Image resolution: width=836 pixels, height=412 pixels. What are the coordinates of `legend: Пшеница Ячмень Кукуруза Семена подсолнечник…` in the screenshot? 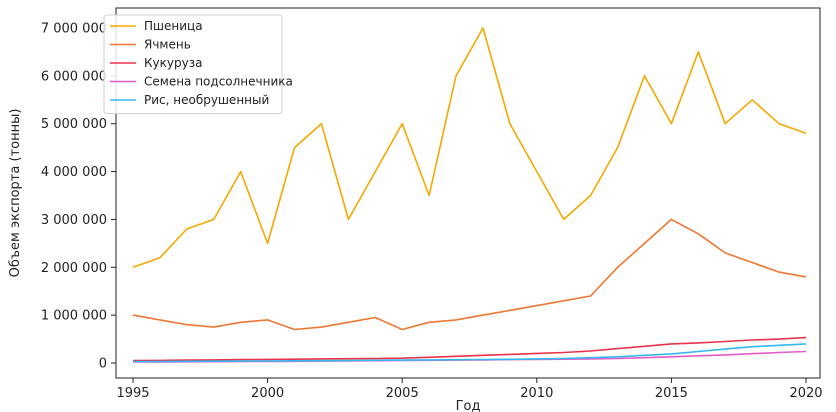 It's located at (198, 64).